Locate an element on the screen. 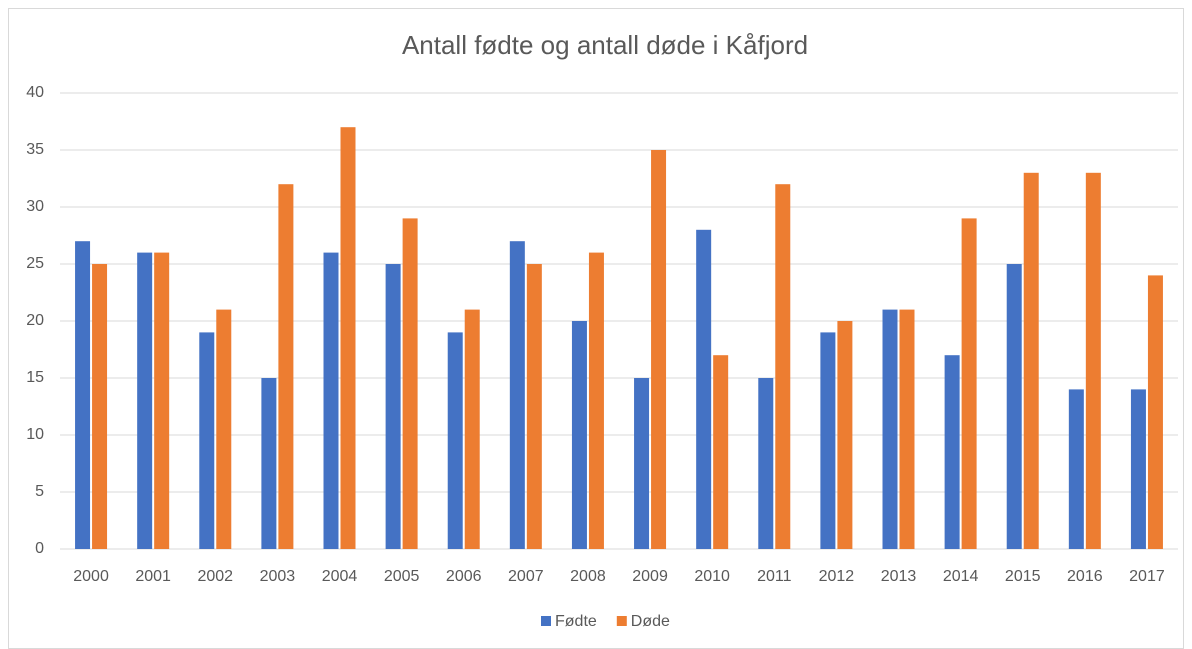  chart-title: Antall fødte og antall døde i Kåfjord is located at coordinates (605, 45).